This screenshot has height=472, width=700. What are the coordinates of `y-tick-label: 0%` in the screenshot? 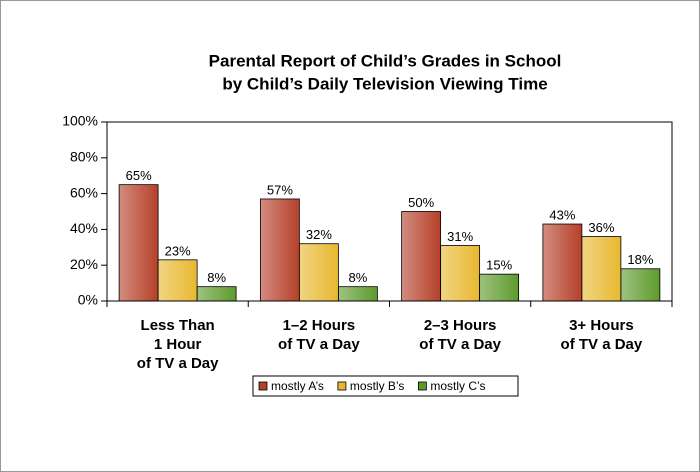 It's located at (88, 300).